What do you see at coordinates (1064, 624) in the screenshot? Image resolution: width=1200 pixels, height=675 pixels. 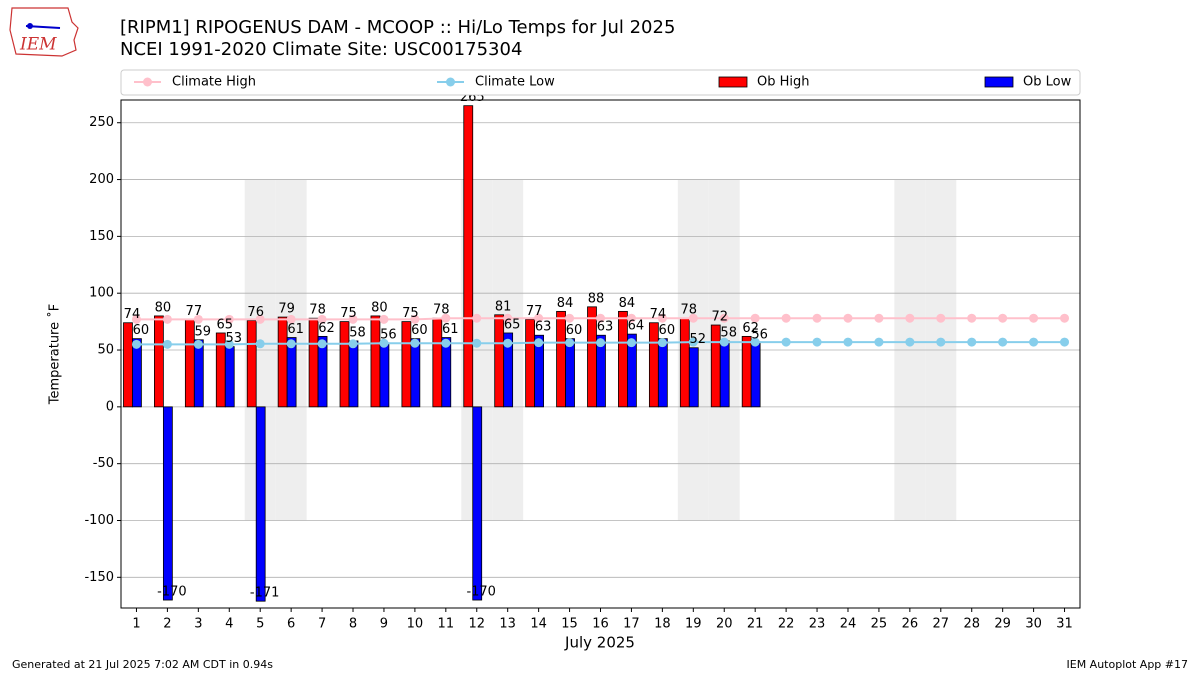 I see `x-tick-label: 31` at bounding box center [1064, 624].